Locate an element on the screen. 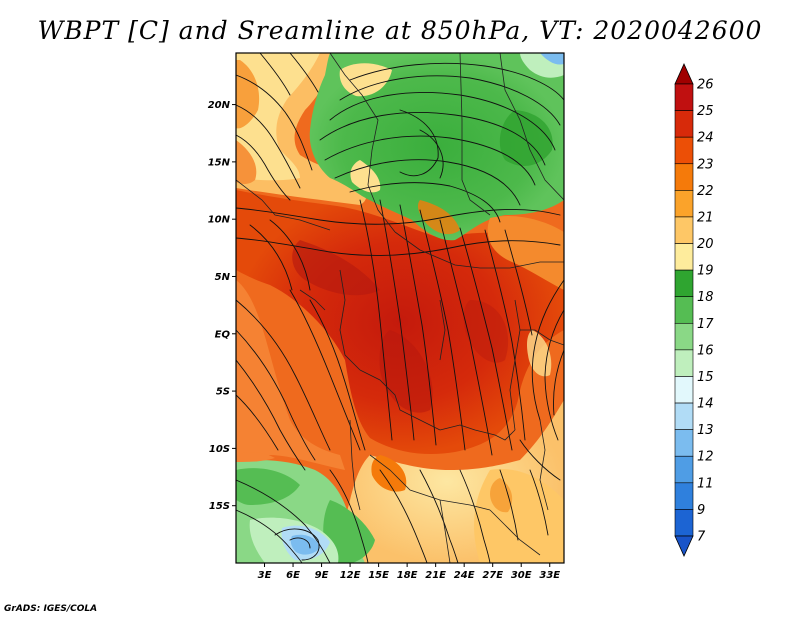 This screenshot has width=800, height=618. colorbar-level-label: 22 is located at coordinates (705, 191).